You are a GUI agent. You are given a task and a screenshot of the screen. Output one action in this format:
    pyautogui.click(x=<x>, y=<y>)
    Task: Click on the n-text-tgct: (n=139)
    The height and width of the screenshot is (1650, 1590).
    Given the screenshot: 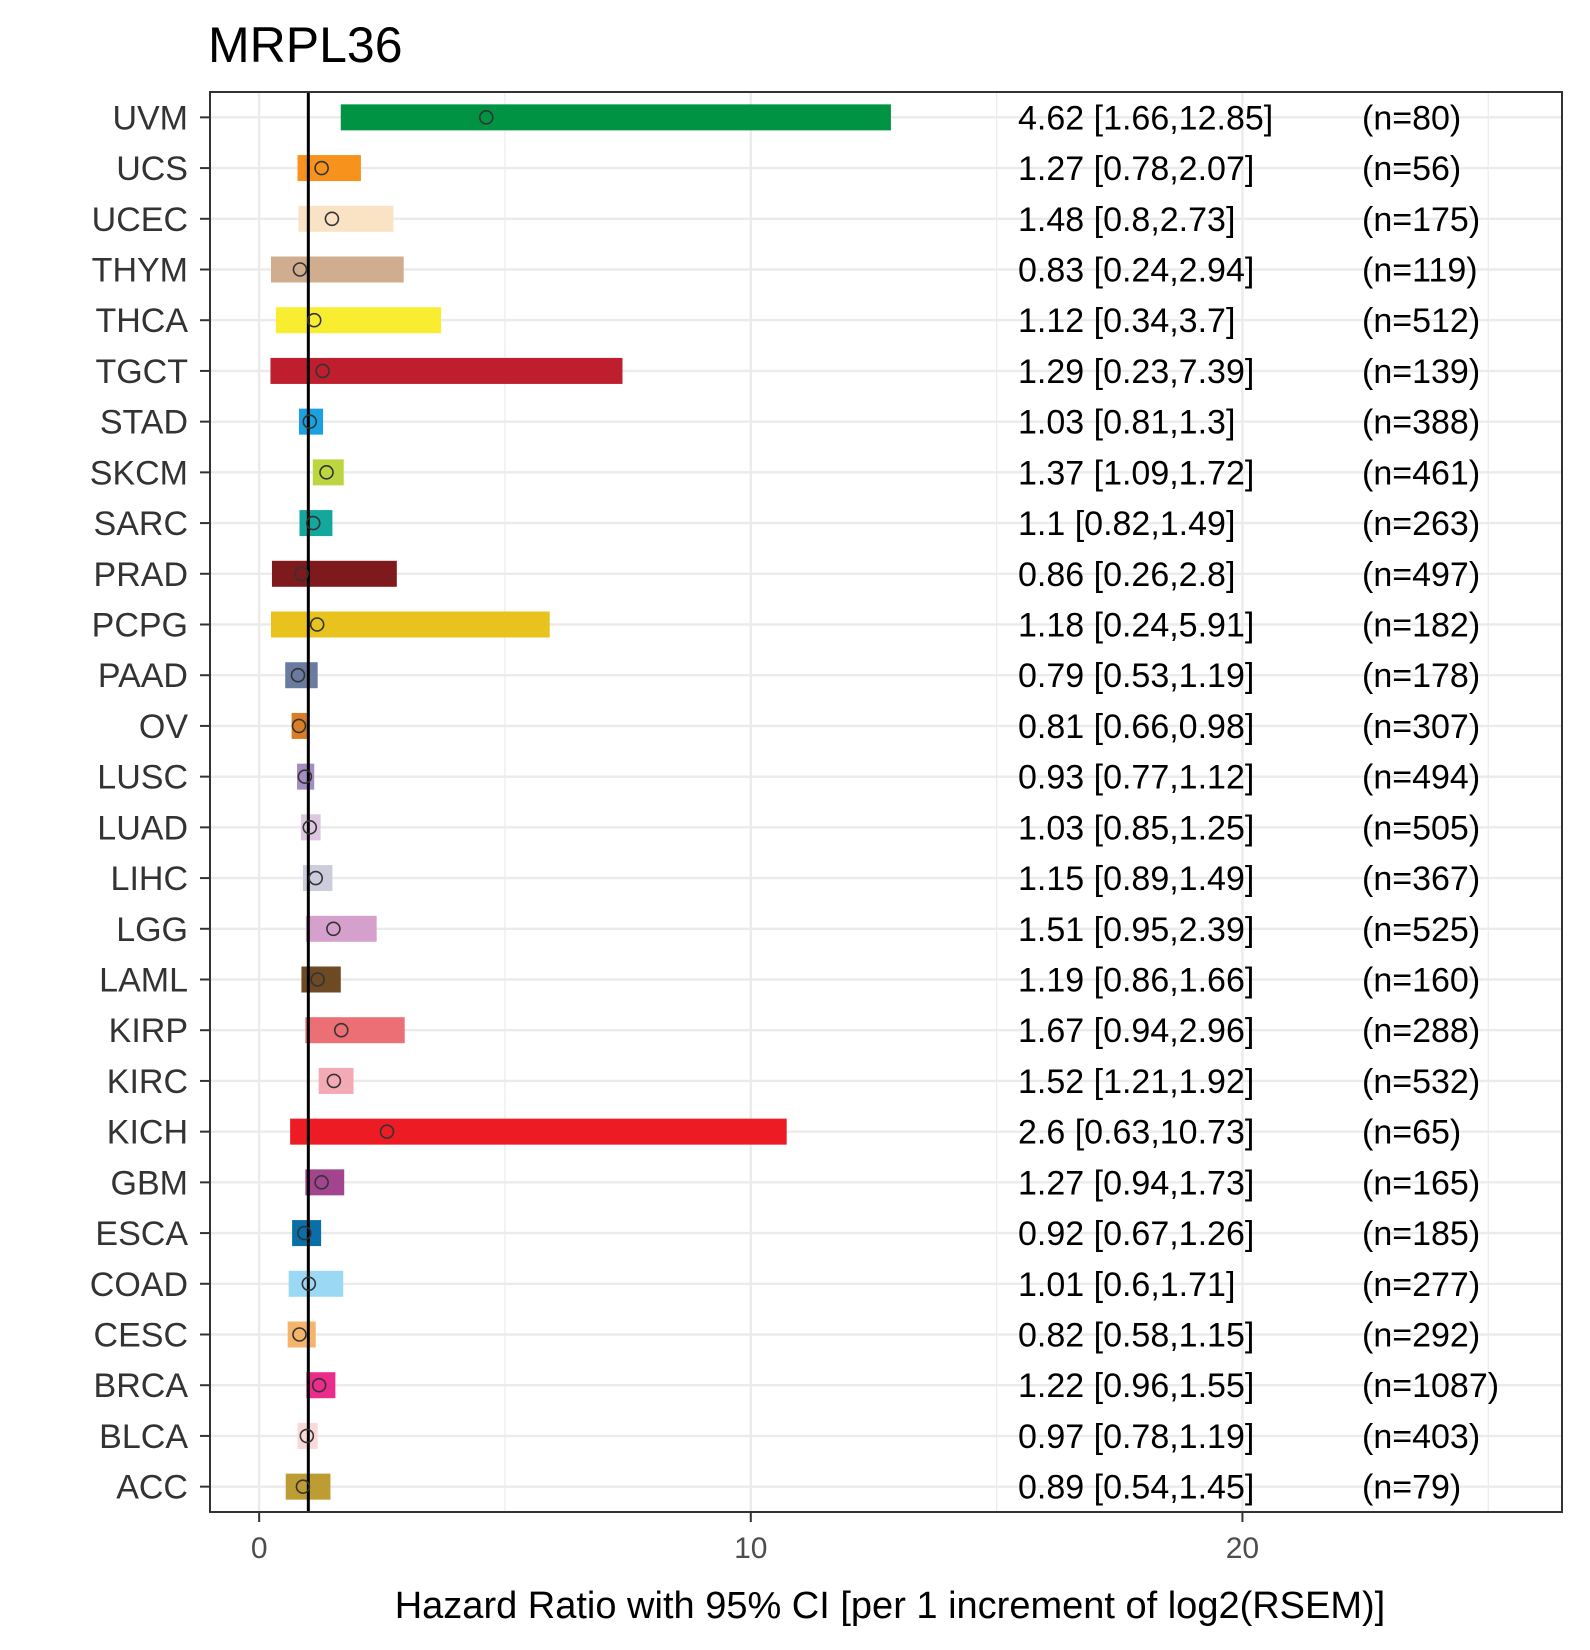 What is the action you would take?
    pyautogui.click(x=1421, y=372)
    